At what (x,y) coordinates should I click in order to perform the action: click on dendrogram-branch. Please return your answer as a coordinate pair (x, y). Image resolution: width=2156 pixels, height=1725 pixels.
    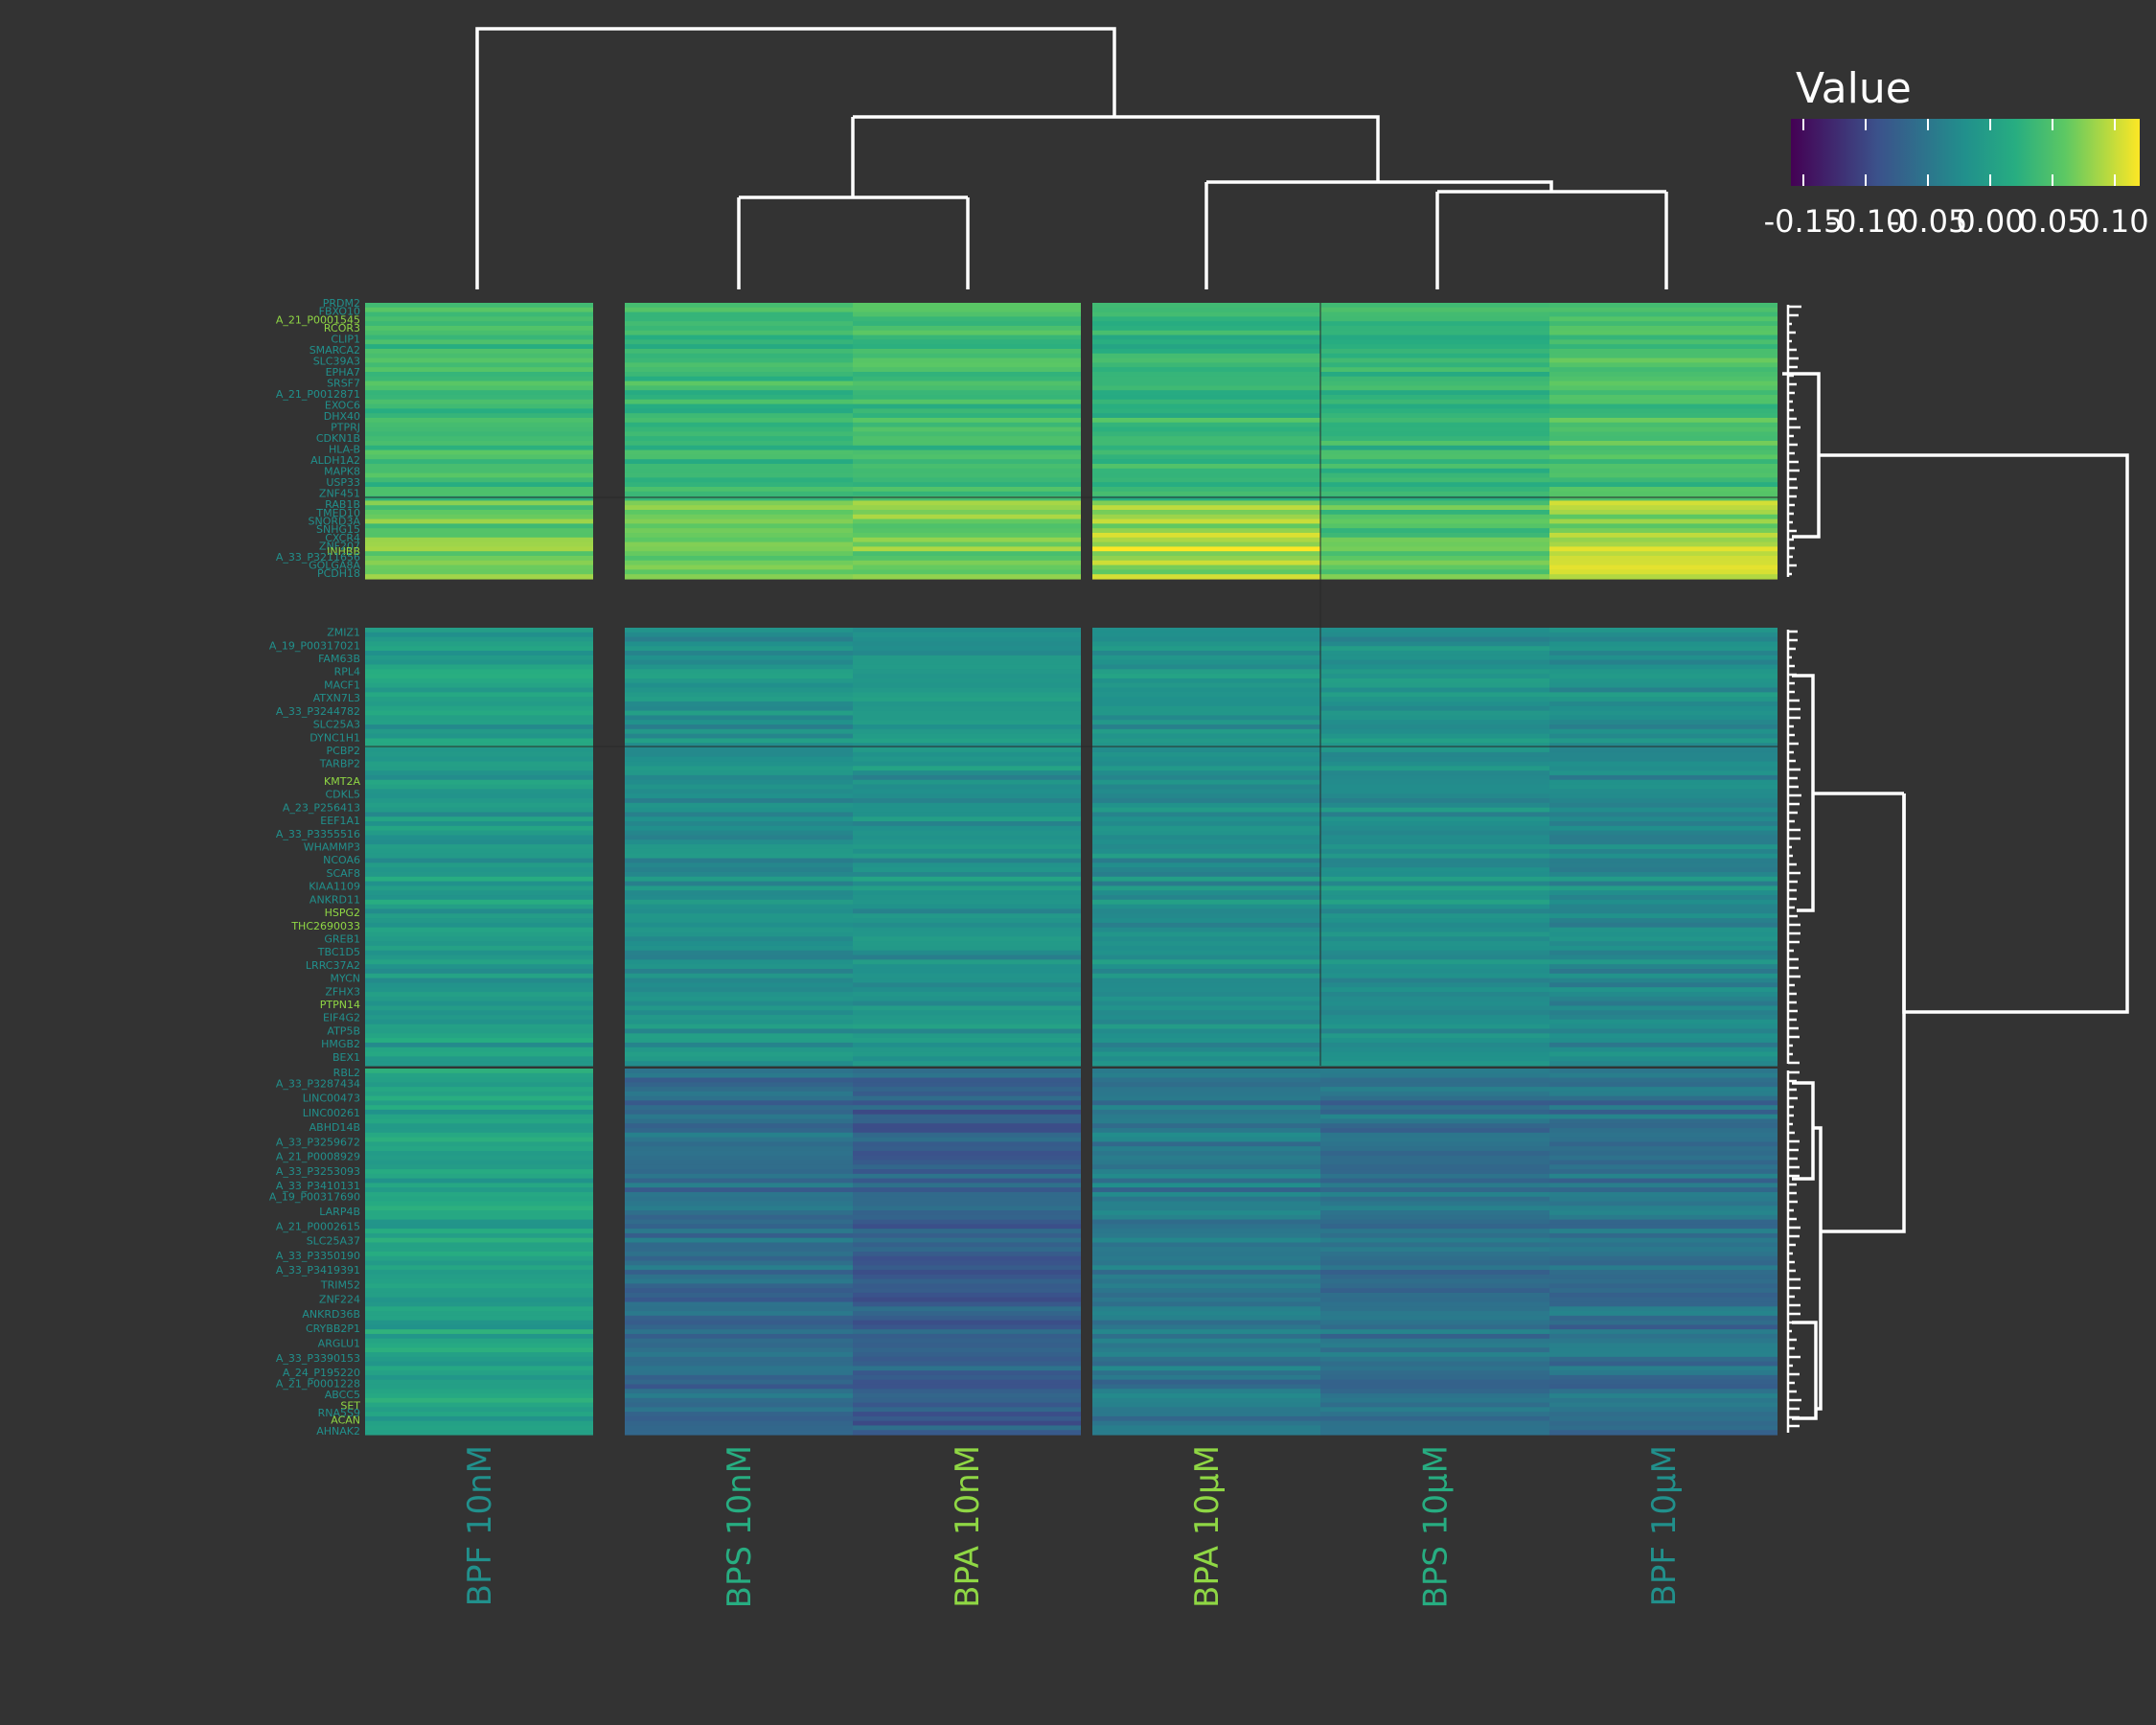
    Looking at the image, I should click on (1379, 186).